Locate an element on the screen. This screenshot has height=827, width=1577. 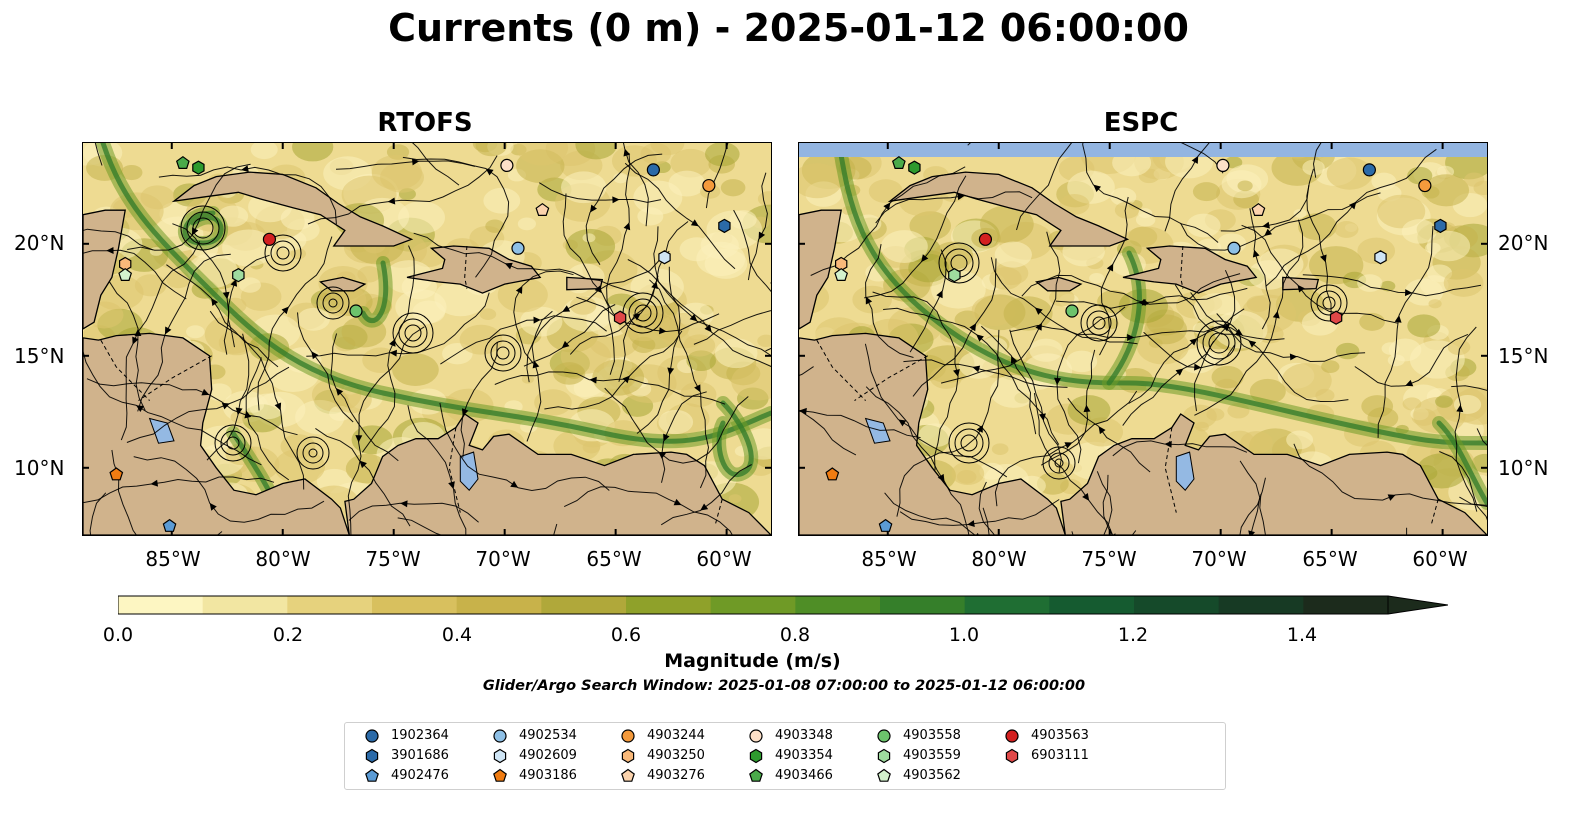
legend-label: 4903562 is located at coordinates (932, 775).